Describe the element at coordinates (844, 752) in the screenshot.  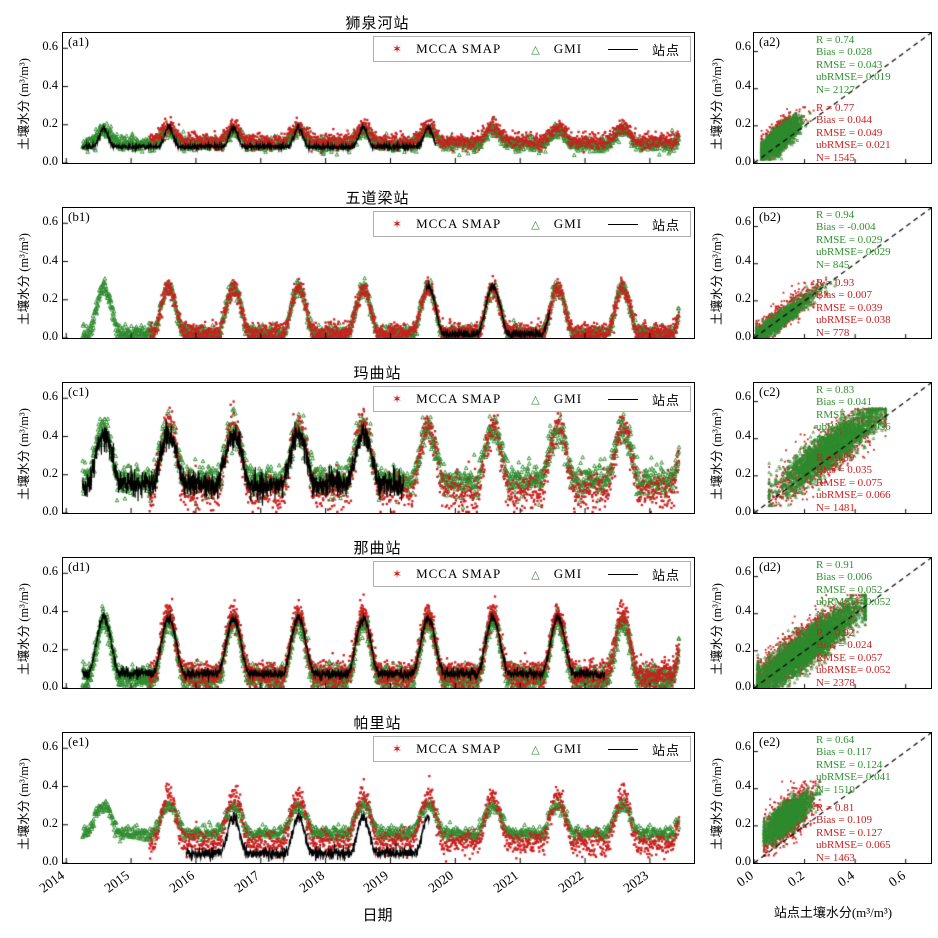
I see `stat-line: Bias = 0.117` at that location.